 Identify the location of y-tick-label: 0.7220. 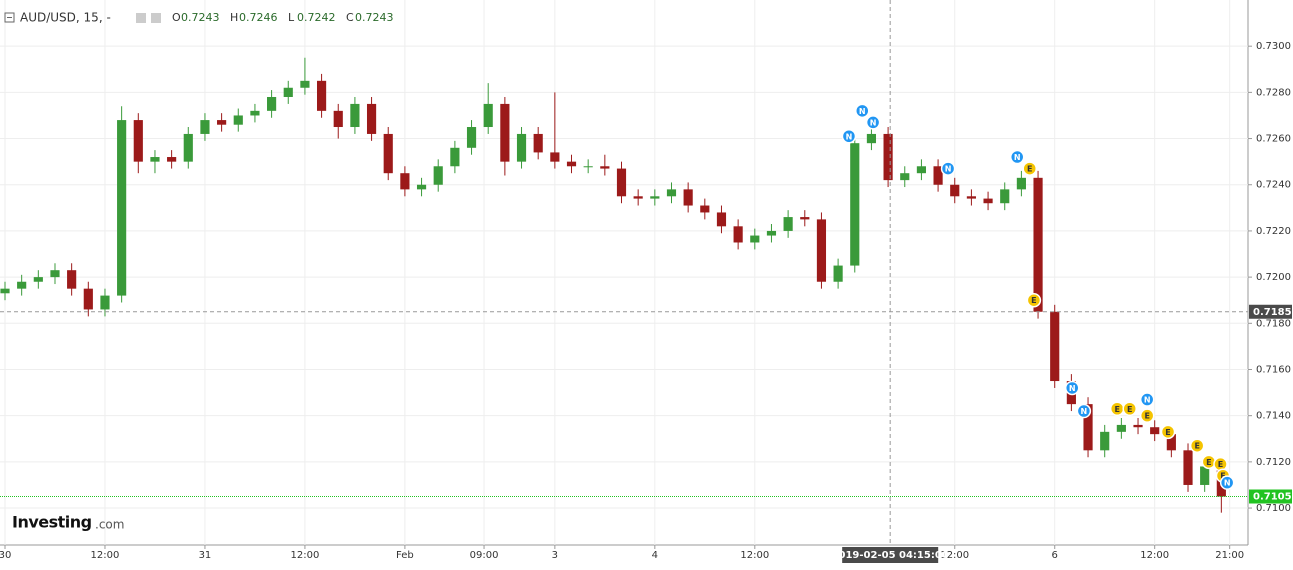
(1273, 231).